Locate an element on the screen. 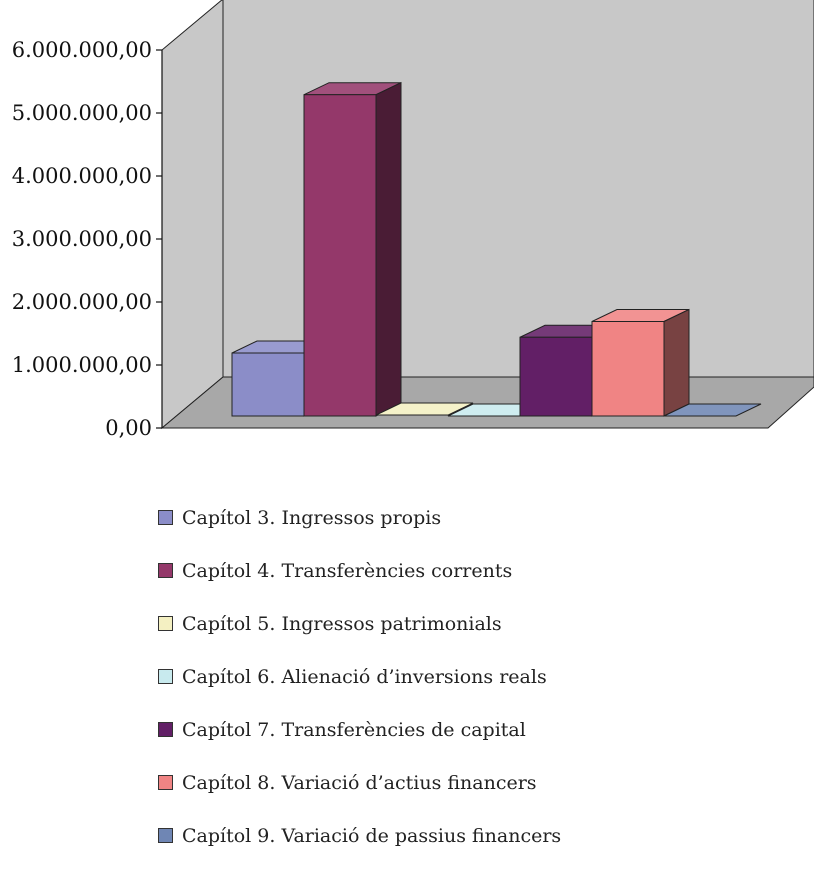 This screenshot has height=876, width=814. legend-item: Capítol 3. Ingressos propis is located at coordinates (359, 517).